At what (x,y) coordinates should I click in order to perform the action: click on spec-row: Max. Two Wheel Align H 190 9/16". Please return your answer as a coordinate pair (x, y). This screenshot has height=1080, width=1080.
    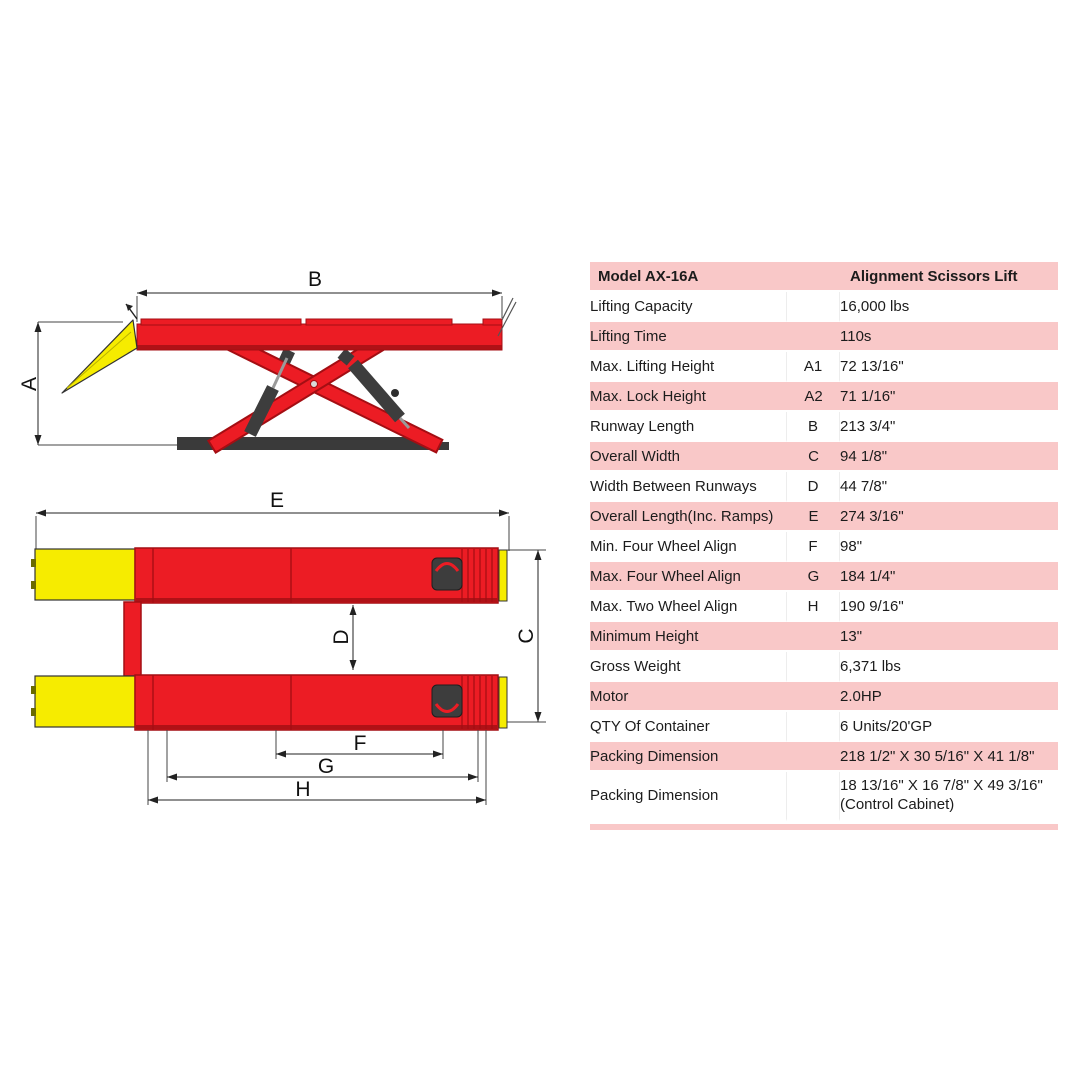
    Looking at the image, I should click on (824, 607).